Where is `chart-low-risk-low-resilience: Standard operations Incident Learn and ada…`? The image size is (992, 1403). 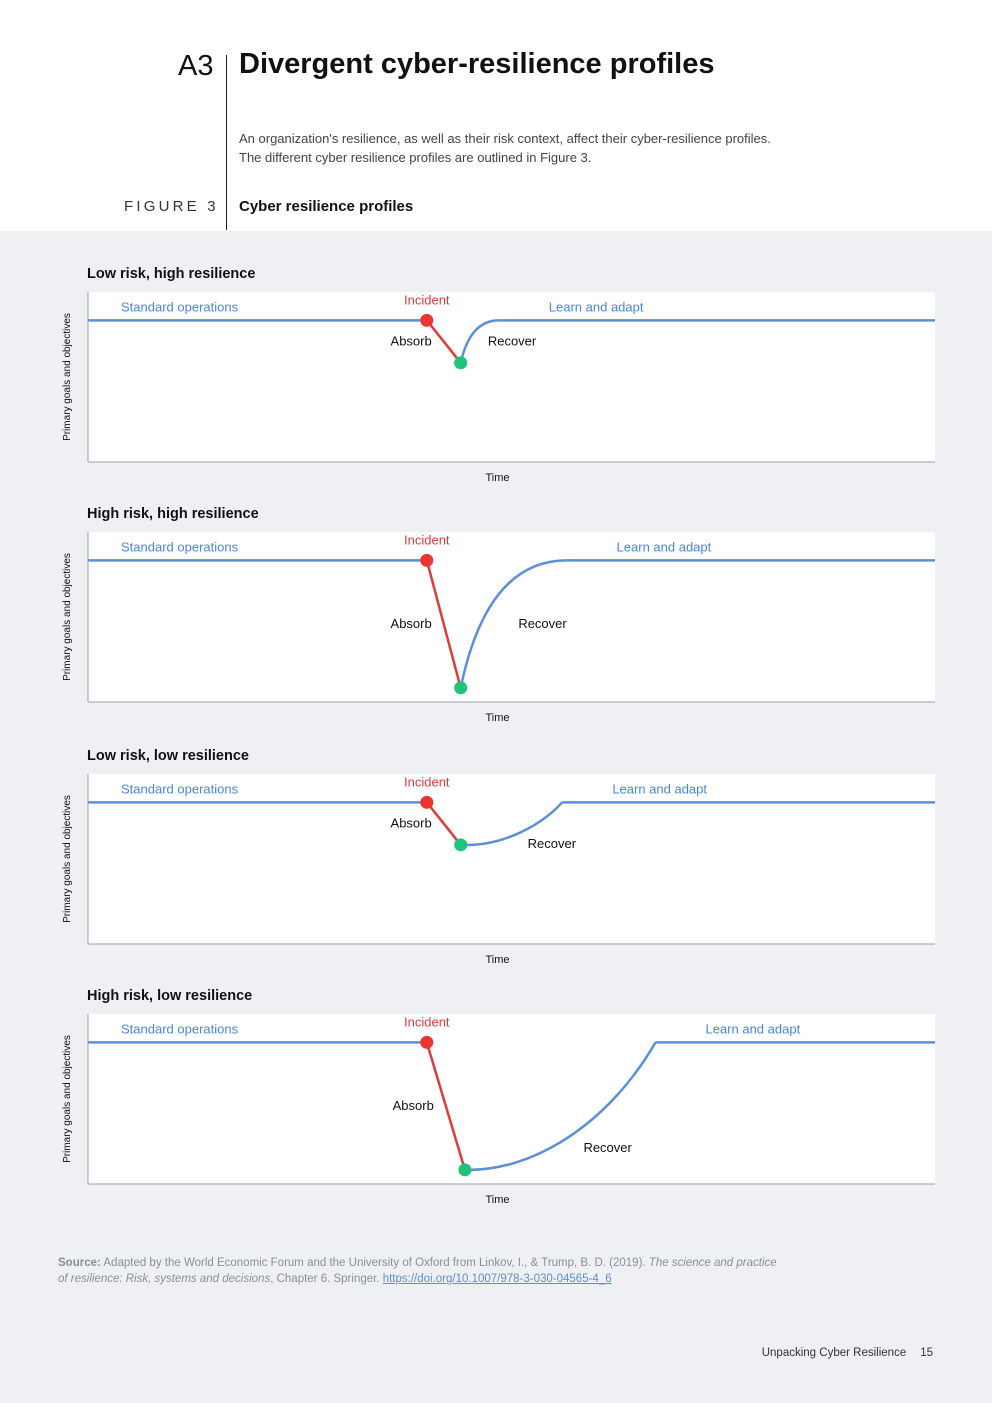 chart-low-risk-low-resilience: Standard operations Incident Learn and ada… is located at coordinates (498, 870).